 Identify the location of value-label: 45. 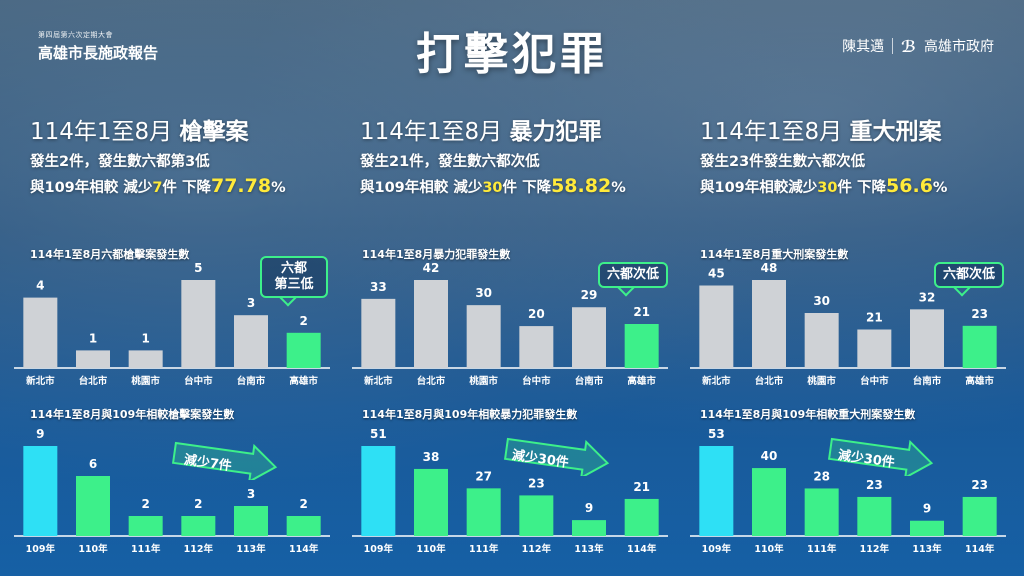
(716, 274).